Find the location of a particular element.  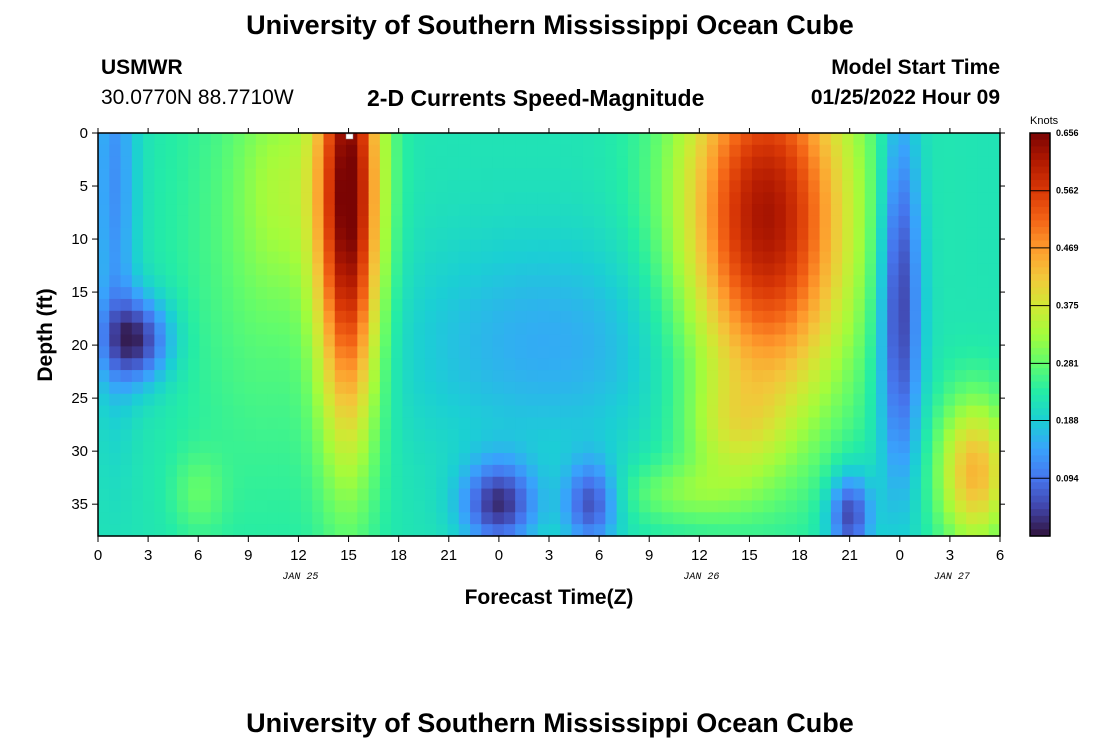

x-tick-label: 6 is located at coordinates (599, 555).